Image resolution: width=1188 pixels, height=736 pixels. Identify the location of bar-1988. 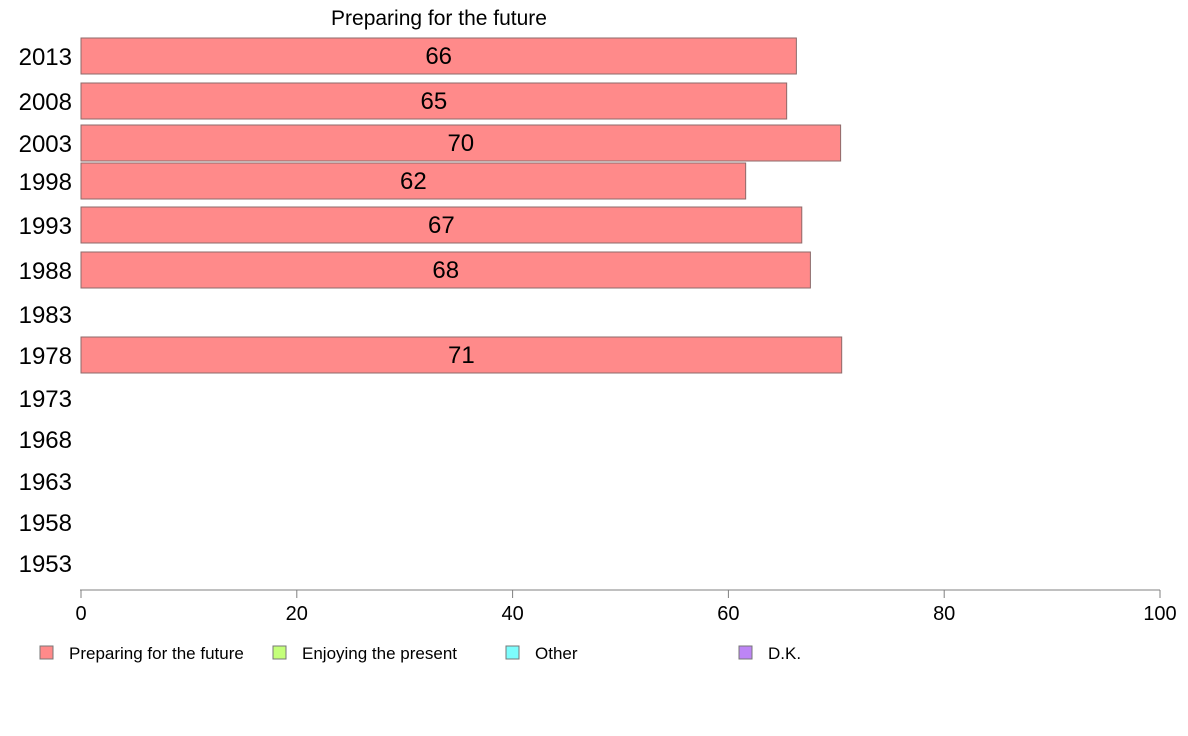
(445, 270).